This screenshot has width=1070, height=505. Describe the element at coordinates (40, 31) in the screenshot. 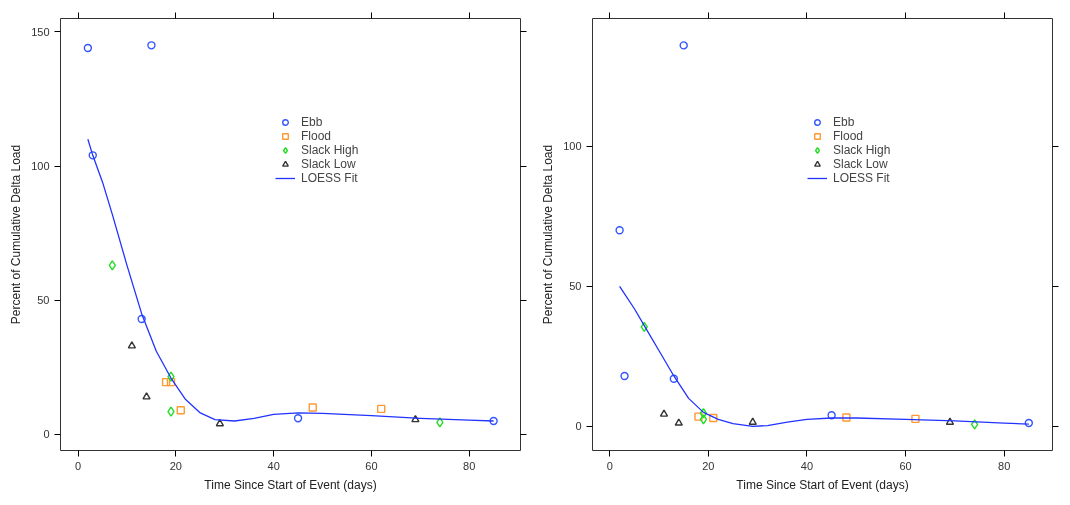

I see `y-tick-label: 150` at that location.